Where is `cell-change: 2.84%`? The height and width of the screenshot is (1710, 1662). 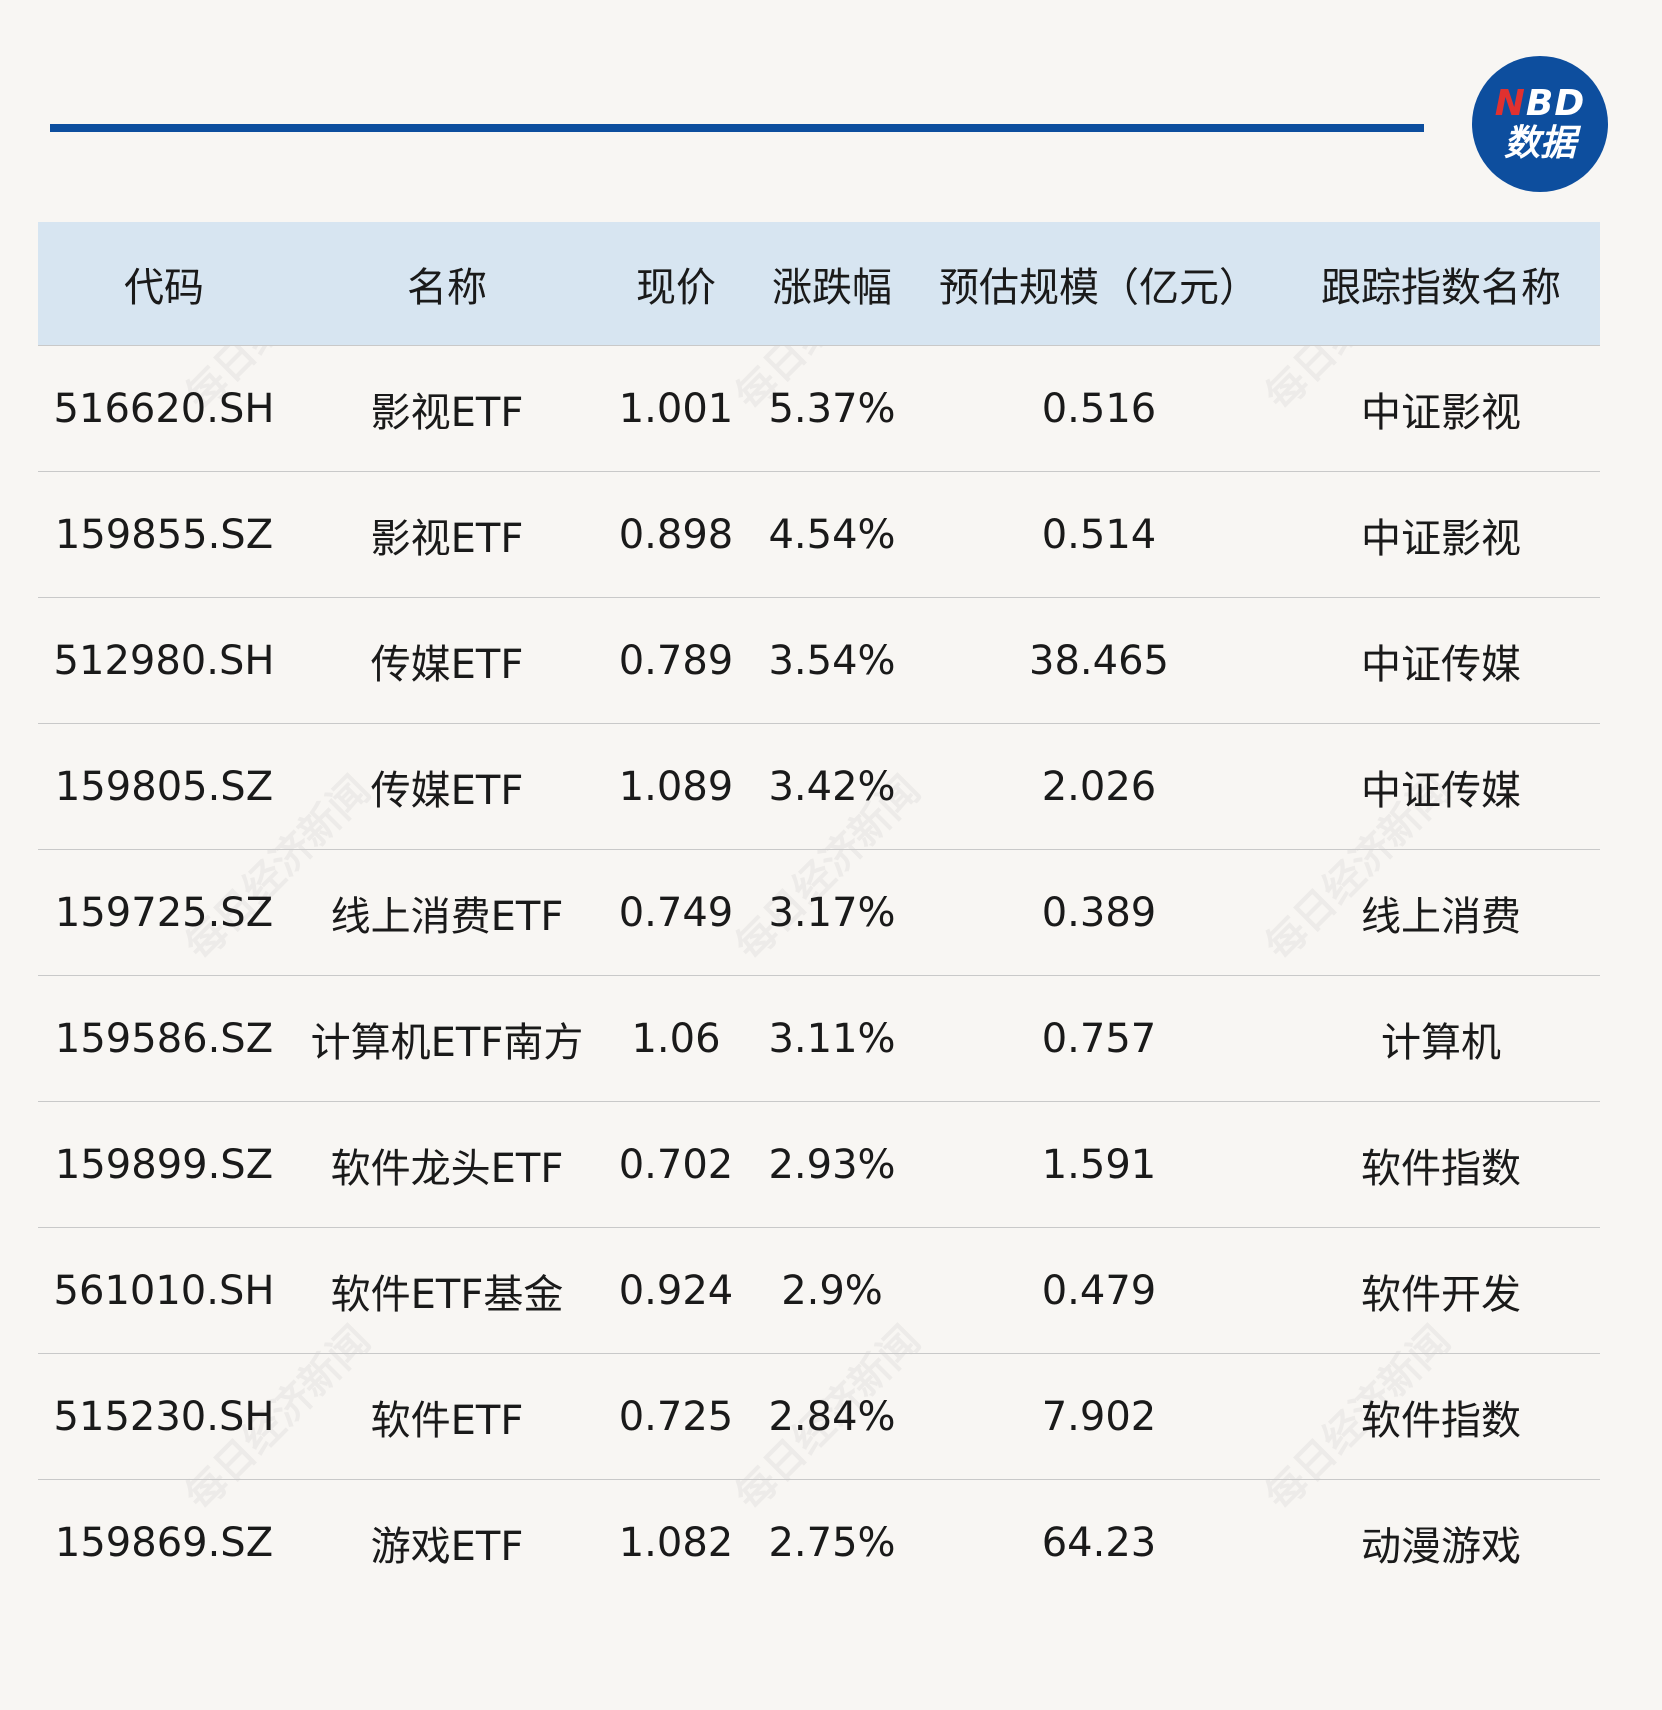 cell-change: 2.84% is located at coordinates (832, 1416).